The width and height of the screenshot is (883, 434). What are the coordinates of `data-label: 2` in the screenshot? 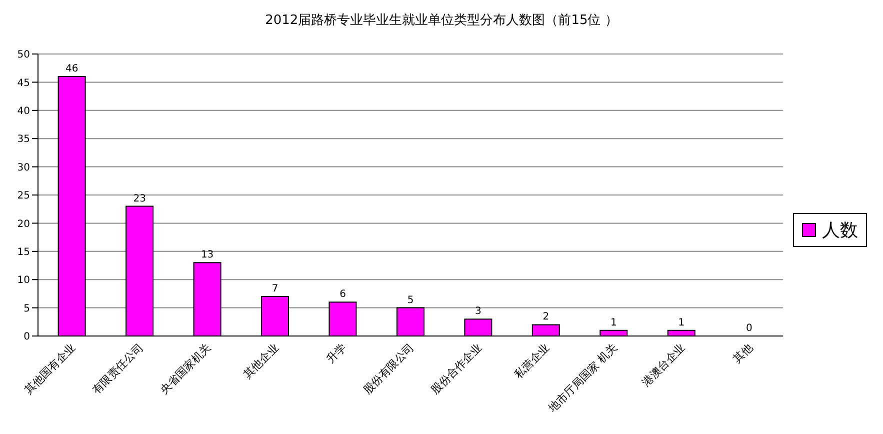 It's located at (546, 317).